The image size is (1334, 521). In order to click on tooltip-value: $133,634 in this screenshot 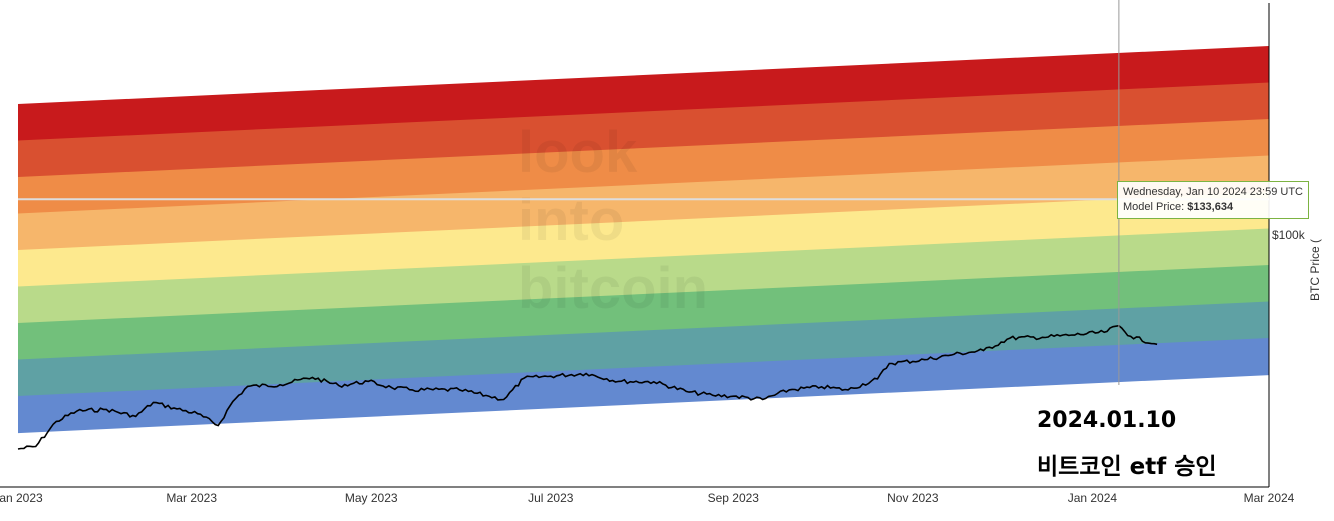, I will do `click(1210, 207)`.